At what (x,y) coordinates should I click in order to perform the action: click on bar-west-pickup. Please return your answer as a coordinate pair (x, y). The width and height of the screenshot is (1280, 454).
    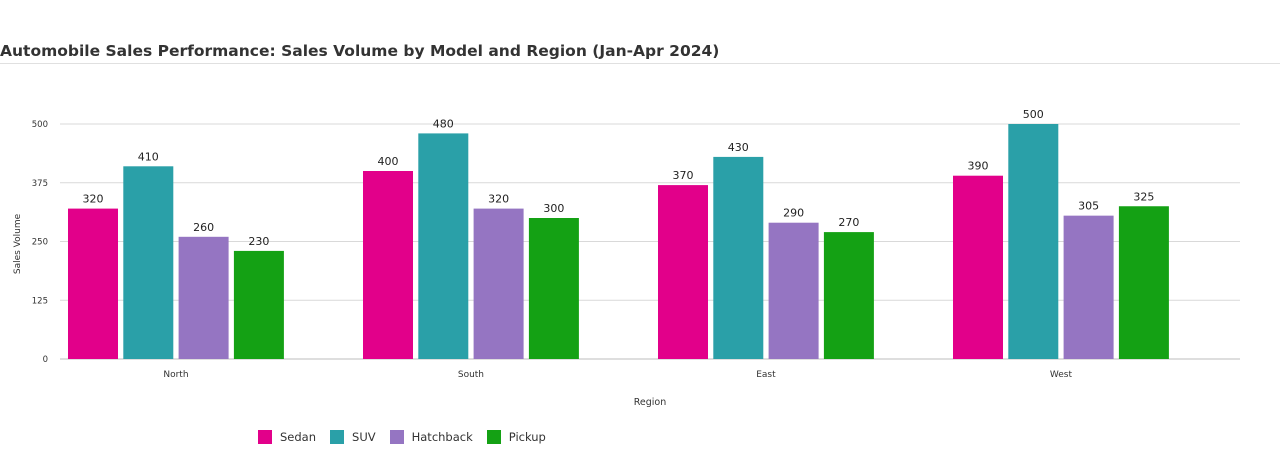
    Looking at the image, I should click on (1143, 282).